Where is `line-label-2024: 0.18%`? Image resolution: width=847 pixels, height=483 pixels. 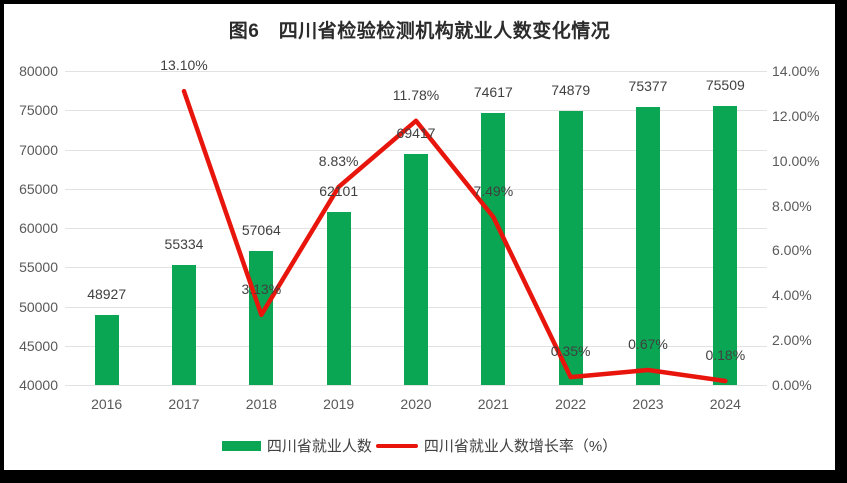 line-label-2024: 0.18% is located at coordinates (725, 354).